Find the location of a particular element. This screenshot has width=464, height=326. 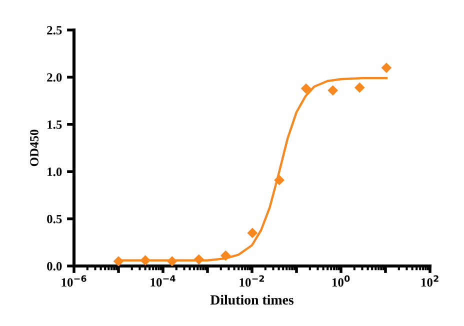

y-tick-label: 1.5 is located at coordinates (55, 124).